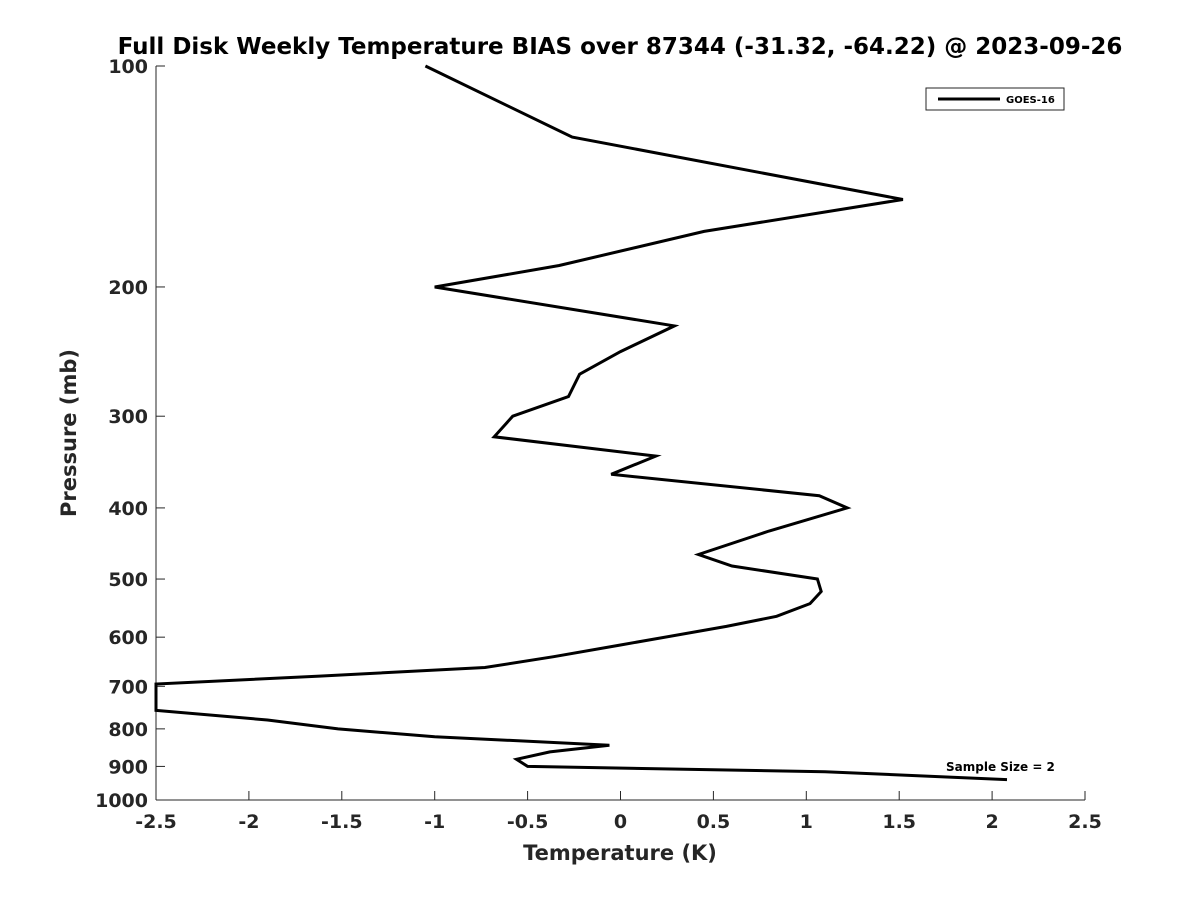 This screenshot has width=1200, height=900. I want to click on y-tick-label: 600, so click(128, 638).